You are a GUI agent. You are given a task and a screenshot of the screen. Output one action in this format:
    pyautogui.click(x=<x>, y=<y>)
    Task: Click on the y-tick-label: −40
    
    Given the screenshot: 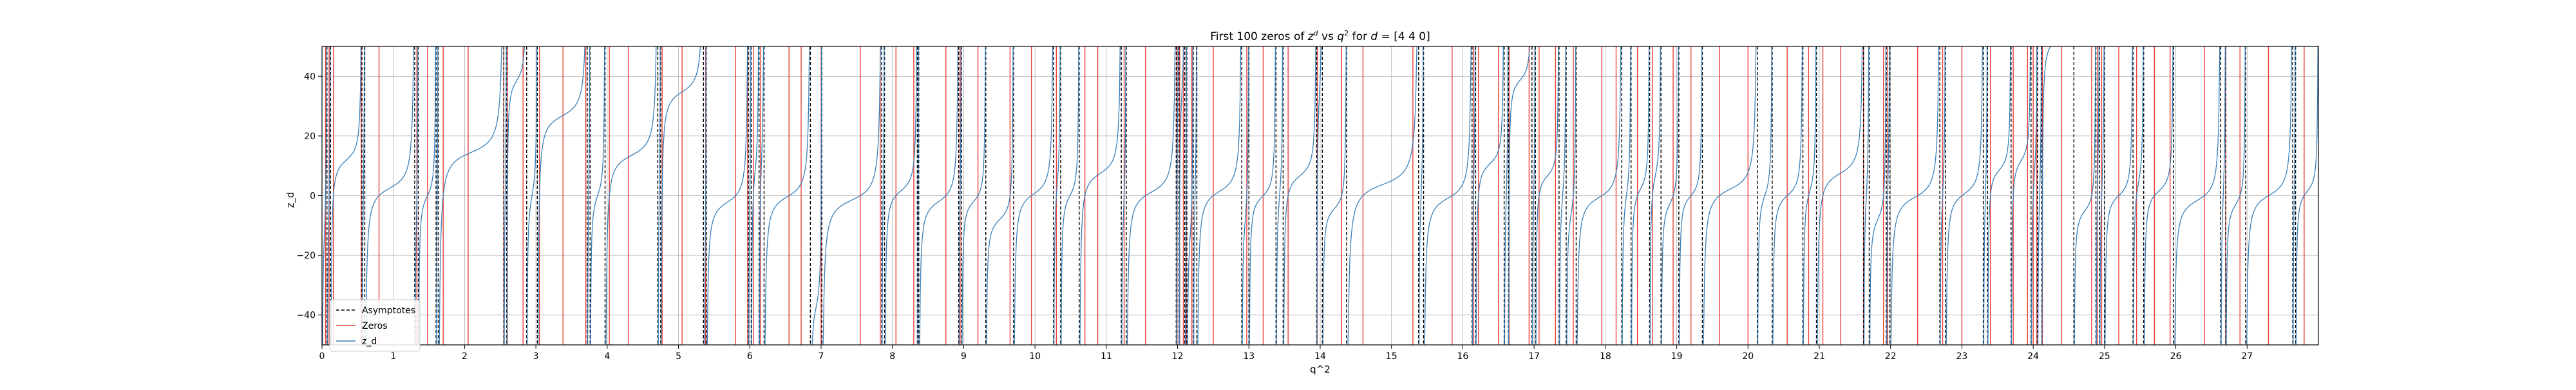 What is the action you would take?
    pyautogui.click(x=306, y=316)
    